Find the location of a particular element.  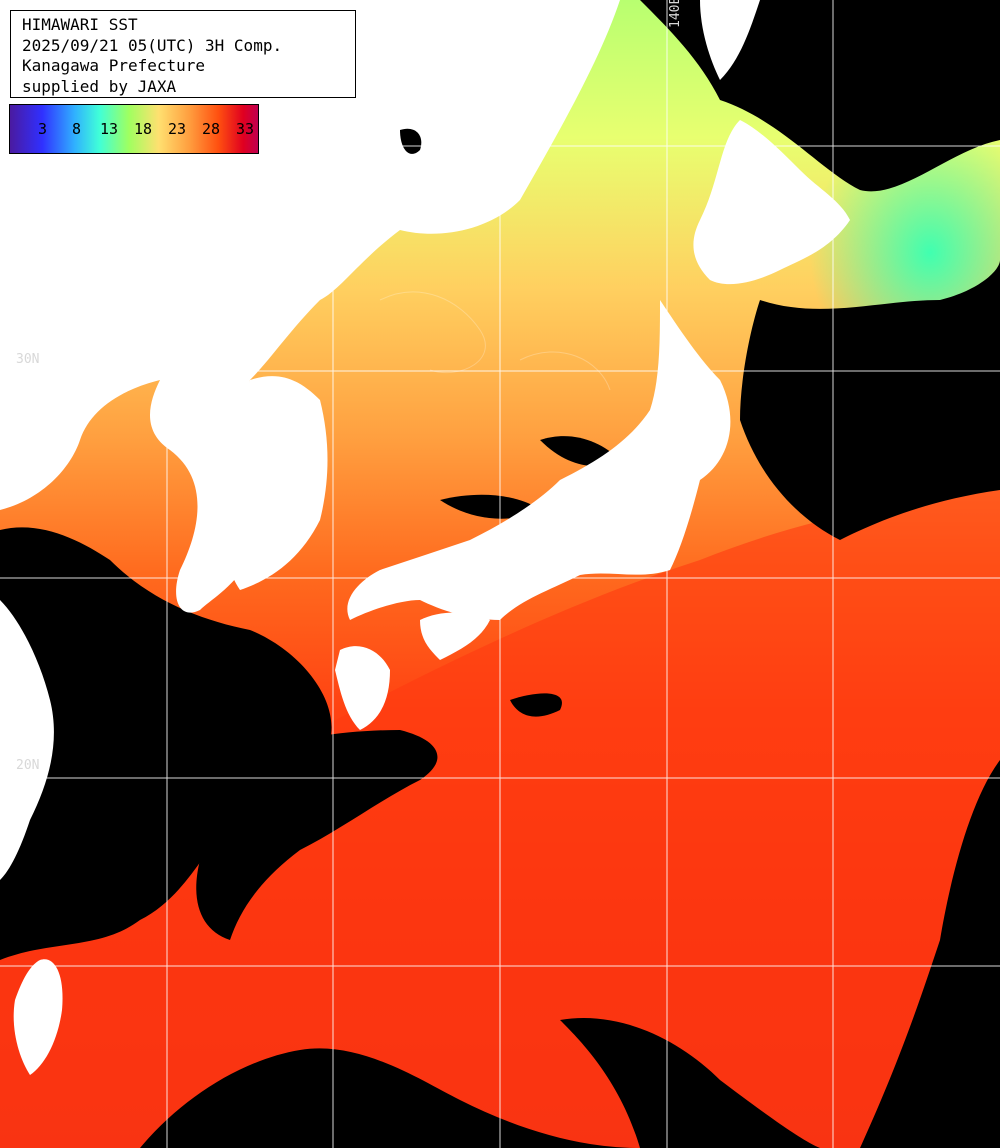

color-scale-legend: 3 8 13 18 23 28 33 is located at coordinates (134, 129).